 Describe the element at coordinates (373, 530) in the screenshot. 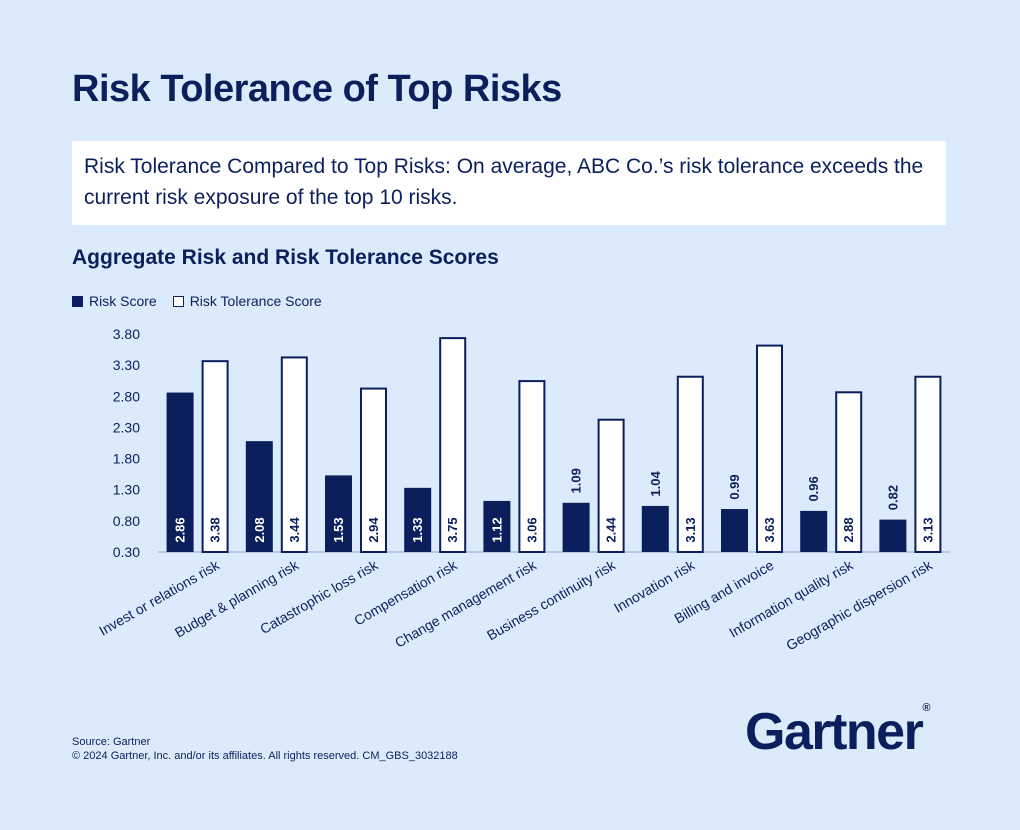

I see `risk-tolerance-value-label: 2.94` at that location.